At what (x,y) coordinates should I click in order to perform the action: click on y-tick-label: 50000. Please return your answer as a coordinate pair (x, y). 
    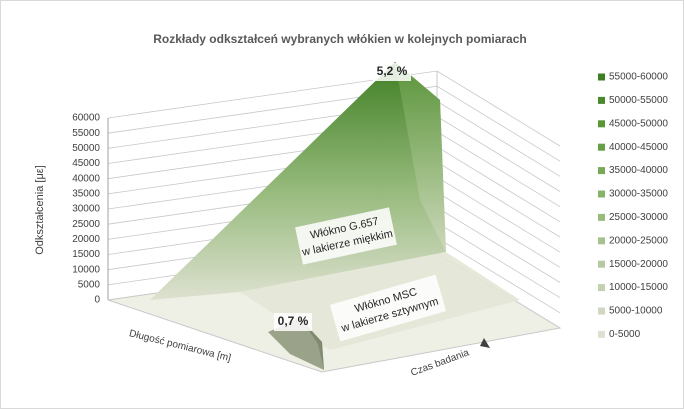
    Looking at the image, I should click on (86, 148).